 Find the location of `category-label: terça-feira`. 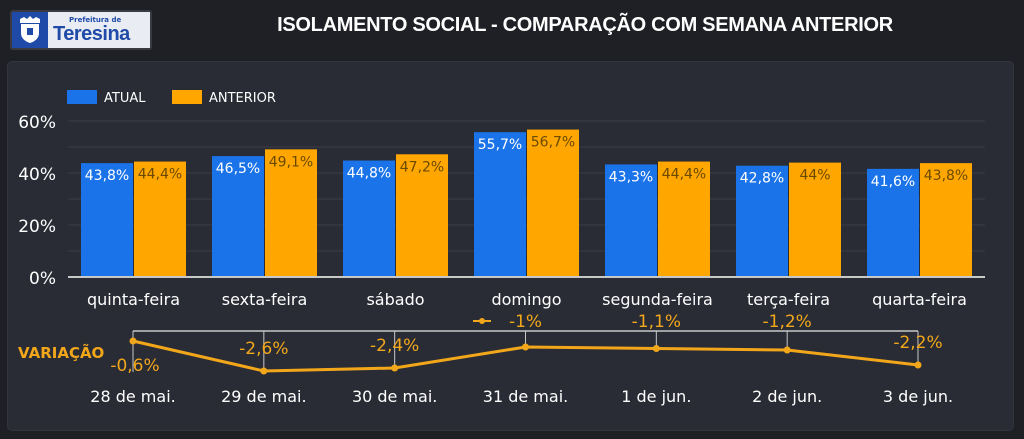

category-label: terça-feira is located at coordinates (788, 299).